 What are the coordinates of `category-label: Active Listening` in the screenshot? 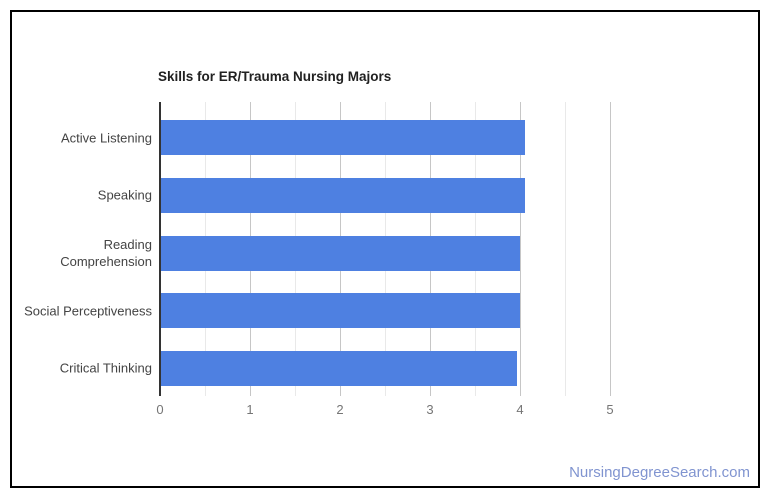 It's located at (106, 138).